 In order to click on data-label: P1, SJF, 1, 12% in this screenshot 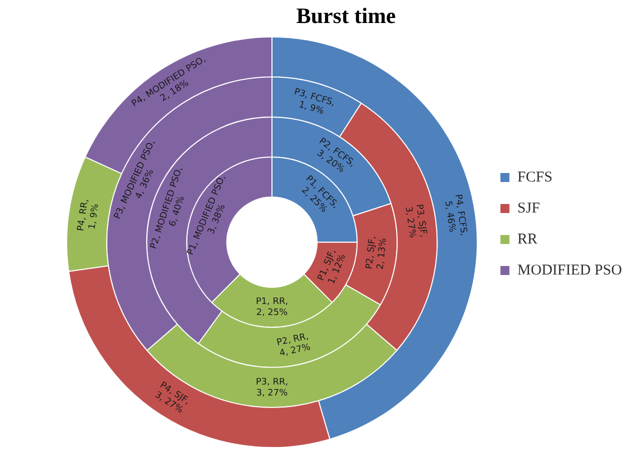, I will do `click(332, 267)`.